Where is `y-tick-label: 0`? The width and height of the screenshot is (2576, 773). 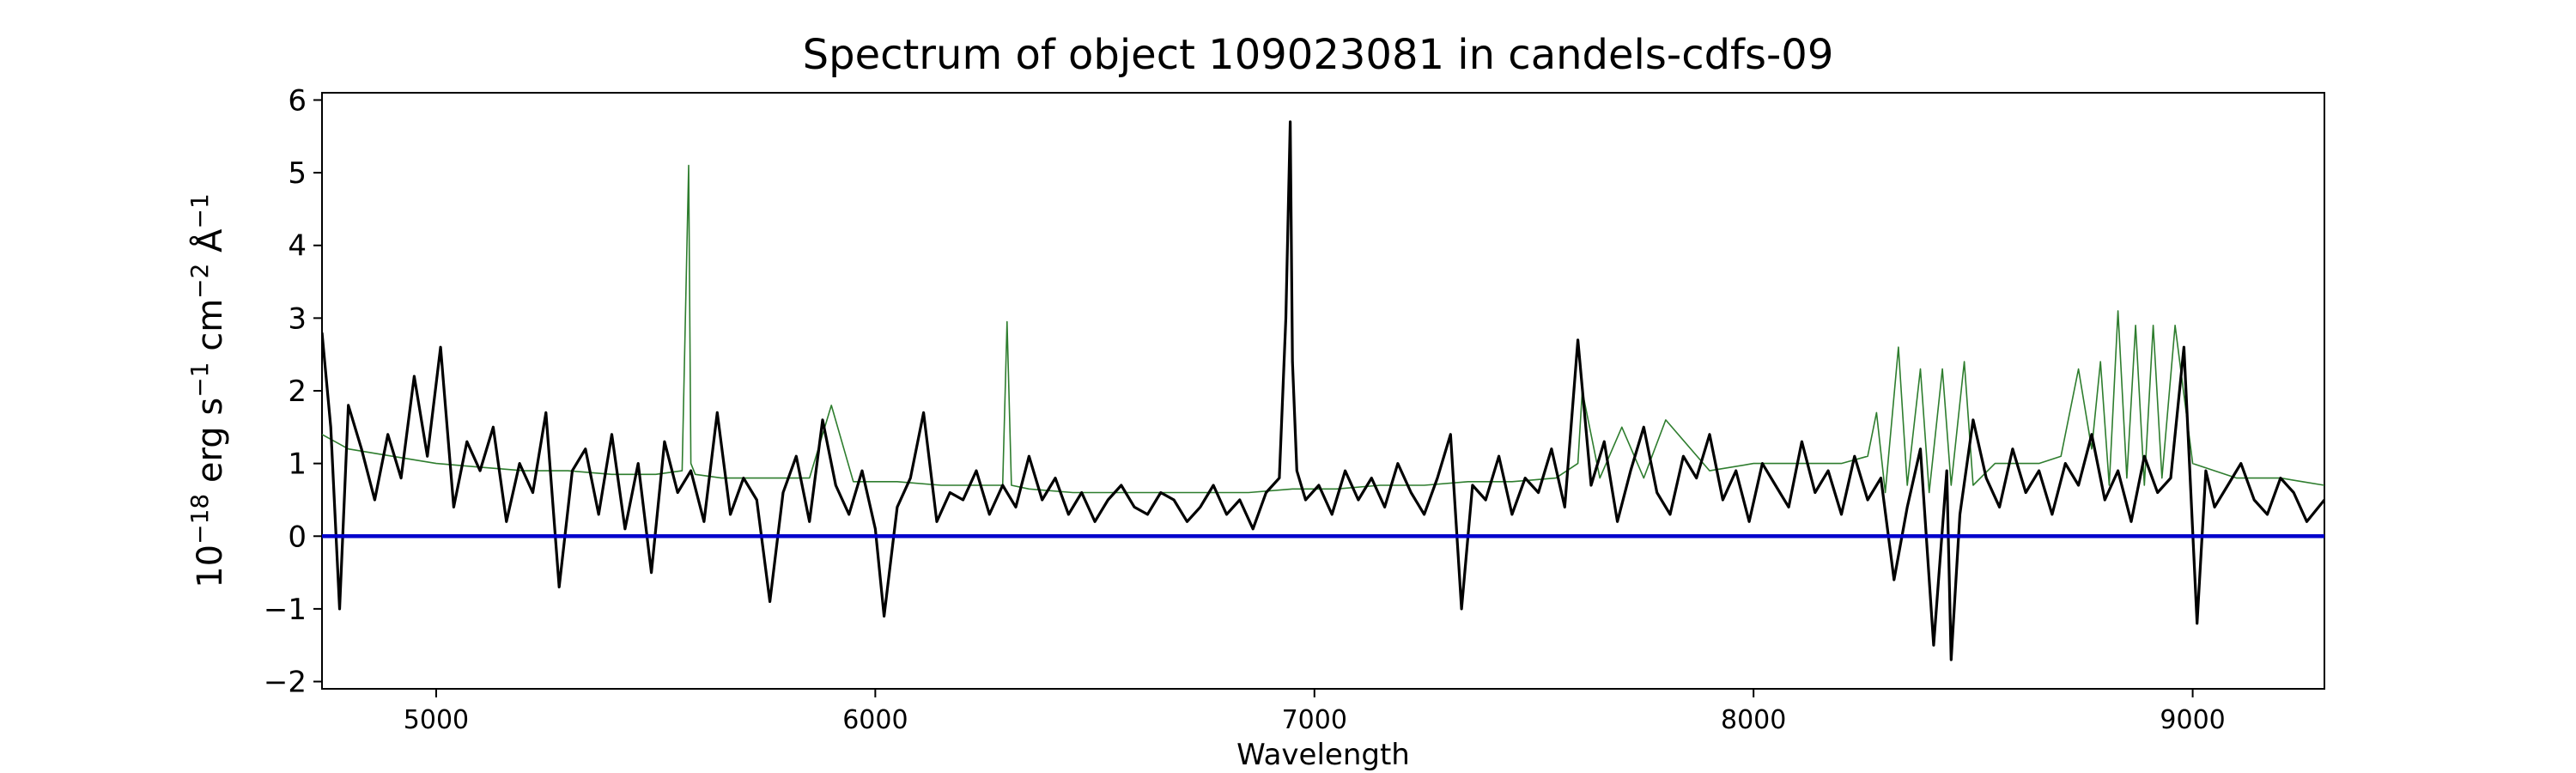
y-tick-label: 0 is located at coordinates (297, 537).